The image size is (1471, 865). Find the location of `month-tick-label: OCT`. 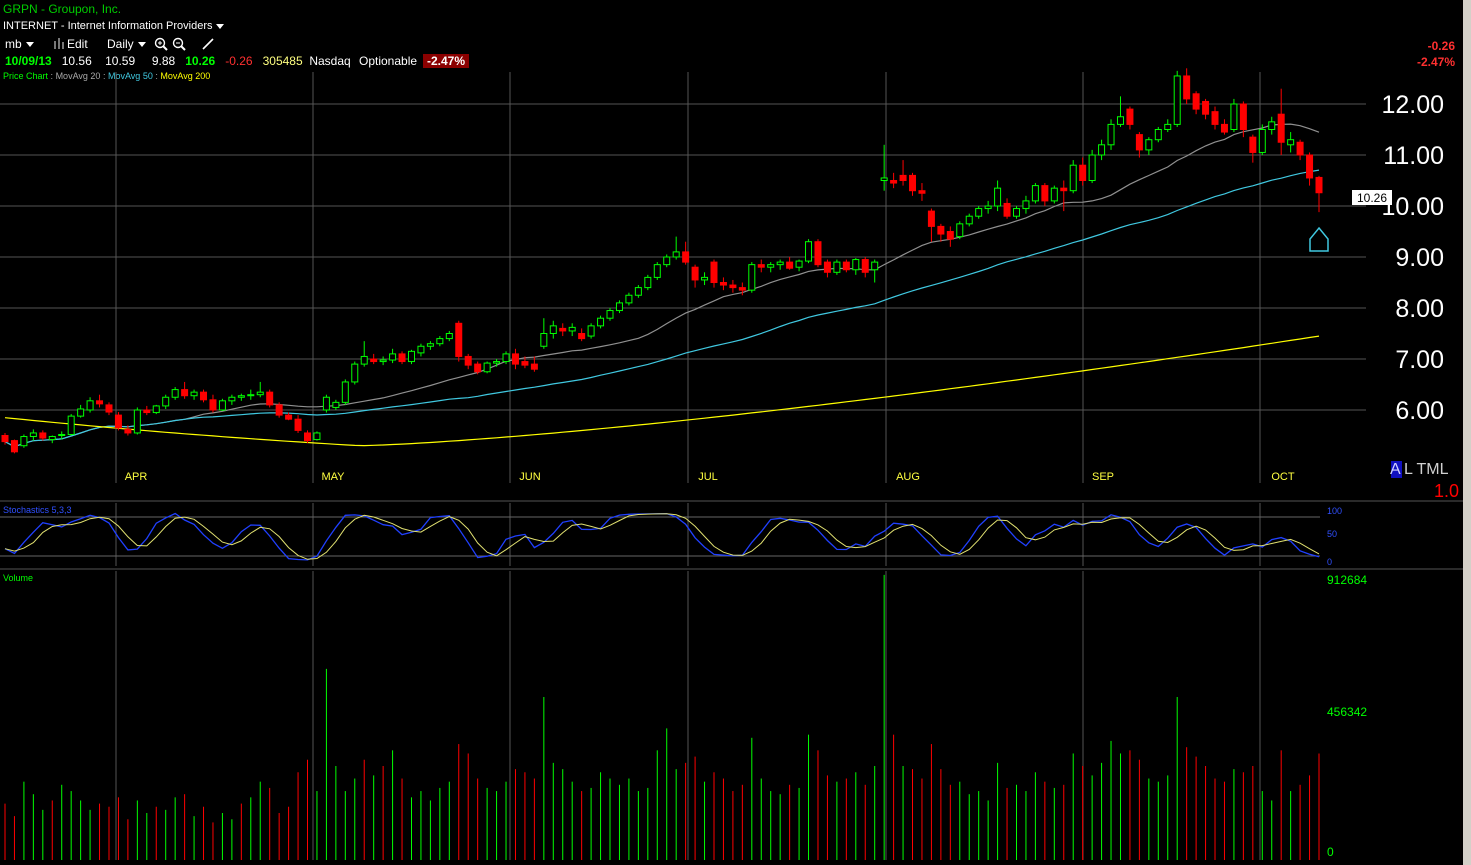

month-tick-label: OCT is located at coordinates (1283, 477).